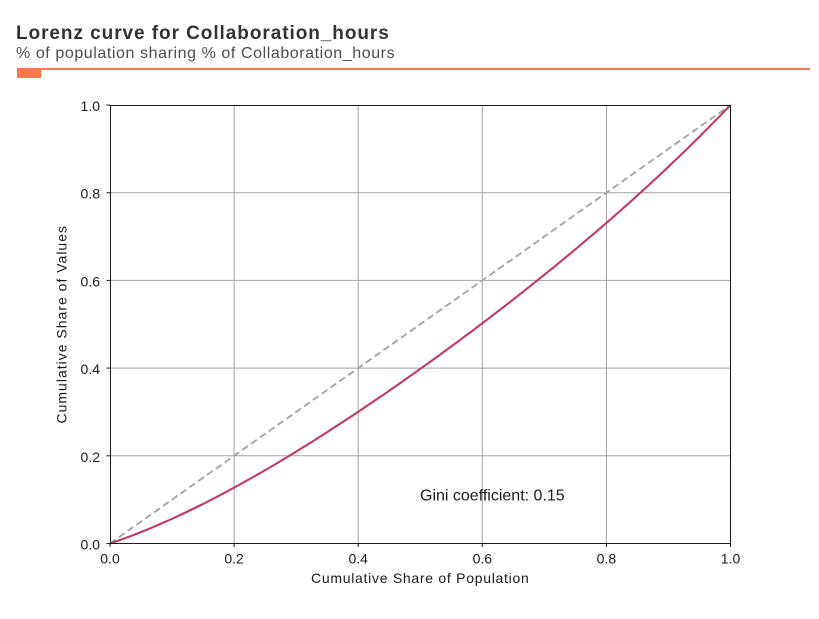 The height and width of the screenshot is (619, 819). I want to click on svg-text: Cumulative Share of Population, so click(420, 578).